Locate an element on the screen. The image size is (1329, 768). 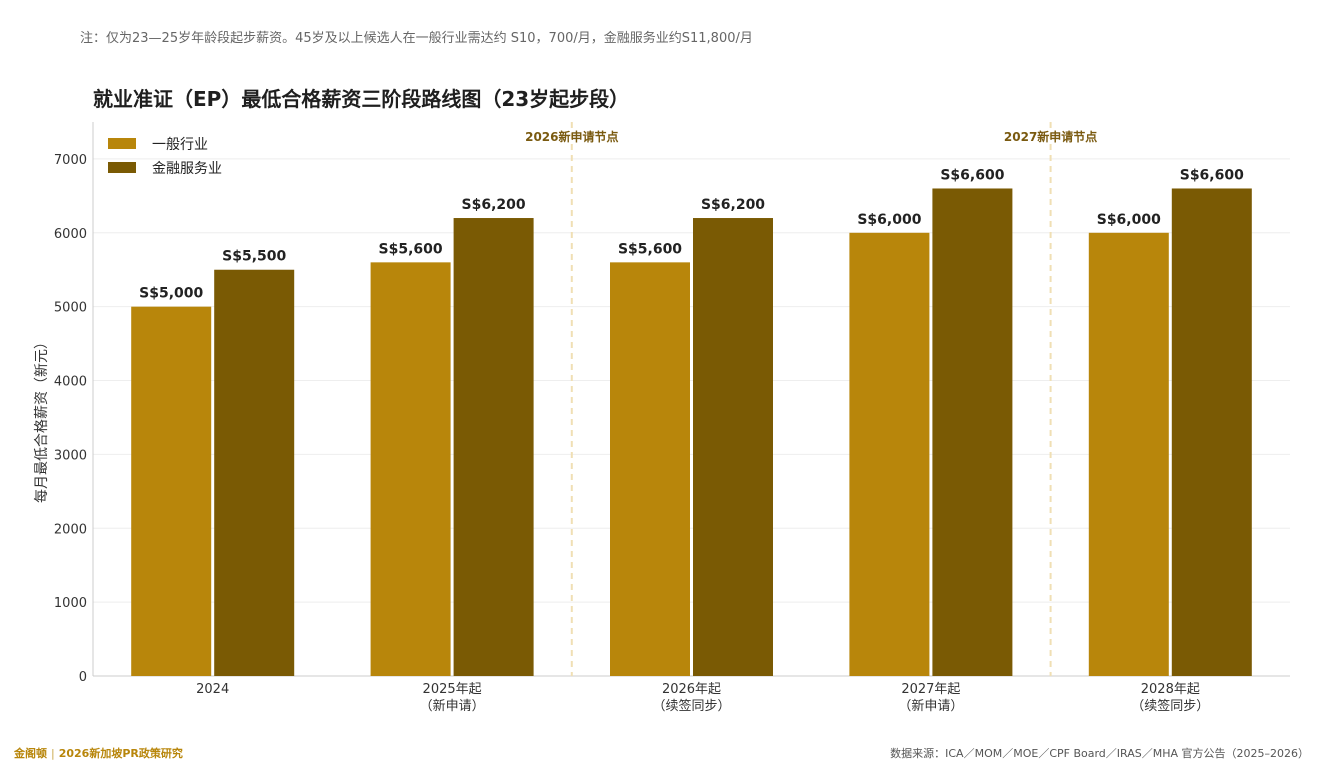
x-tick-label: 2027年起 is located at coordinates (930, 689).